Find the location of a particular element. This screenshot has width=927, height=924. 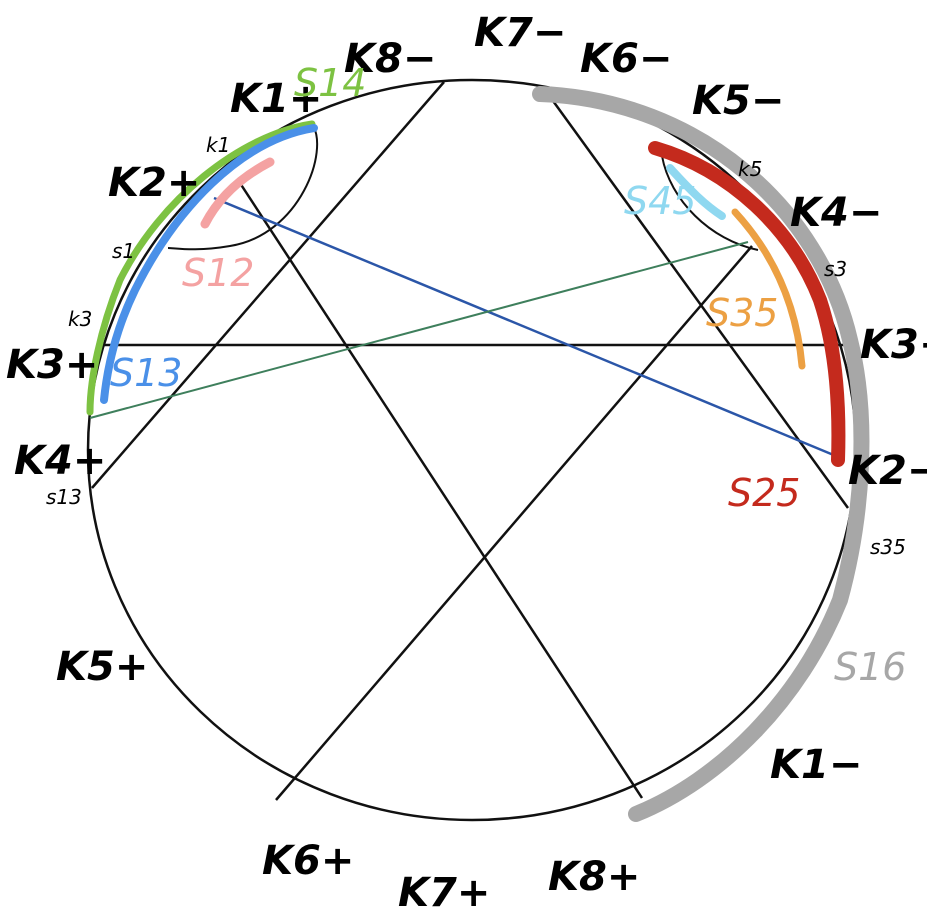

segment-label-s16: S16 is located at coordinates (870, 667).